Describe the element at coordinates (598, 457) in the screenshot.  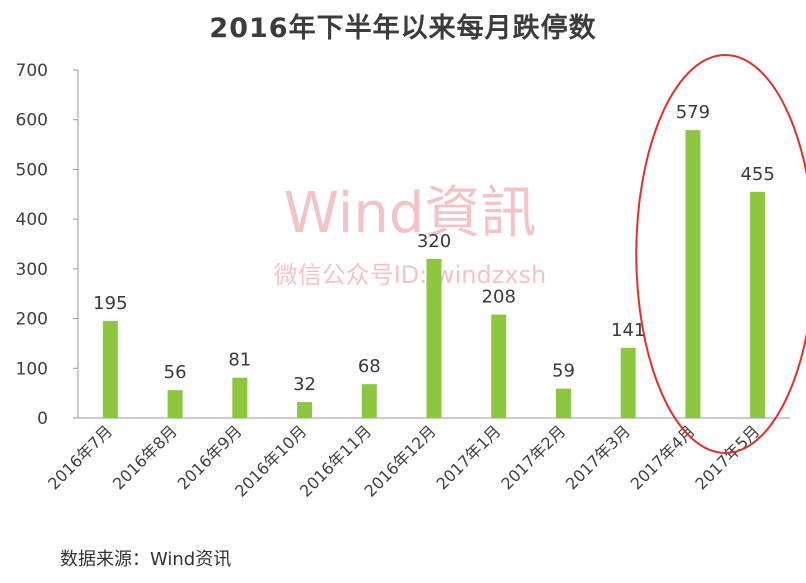
I see `x-tick-label: 2017年3月` at that location.